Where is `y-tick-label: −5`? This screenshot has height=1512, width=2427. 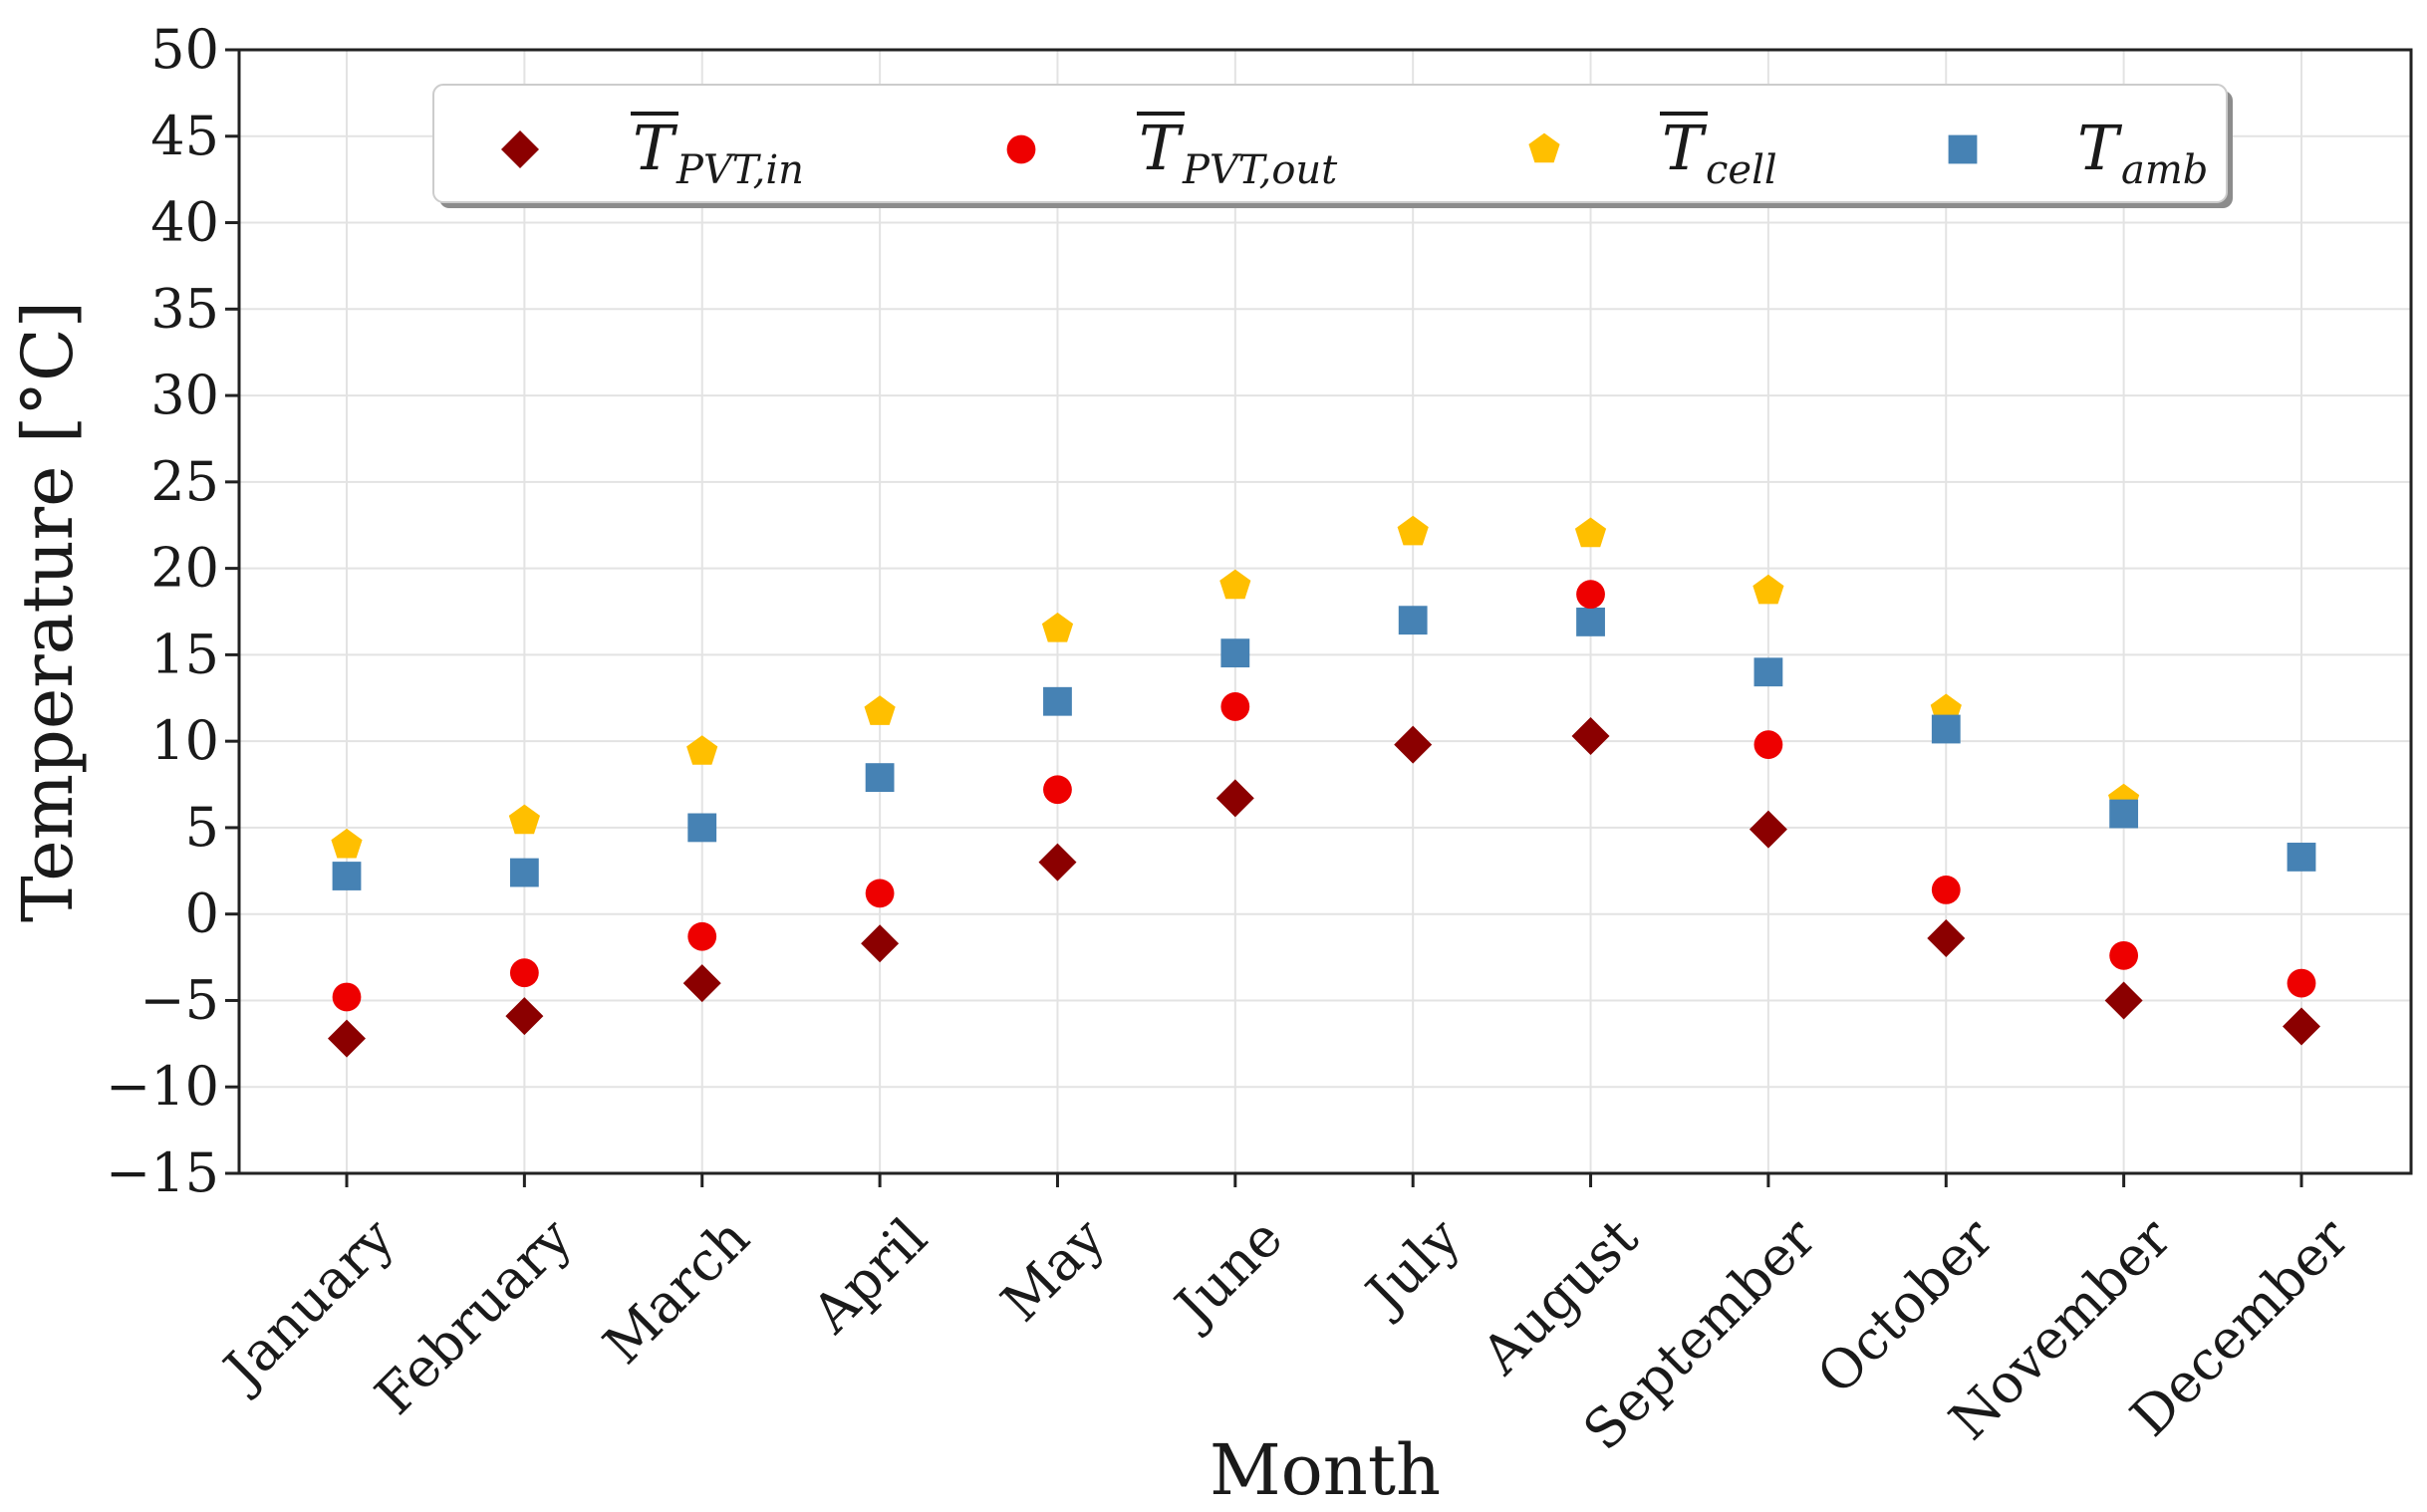
y-tick-label: −5 is located at coordinates (179, 1000).